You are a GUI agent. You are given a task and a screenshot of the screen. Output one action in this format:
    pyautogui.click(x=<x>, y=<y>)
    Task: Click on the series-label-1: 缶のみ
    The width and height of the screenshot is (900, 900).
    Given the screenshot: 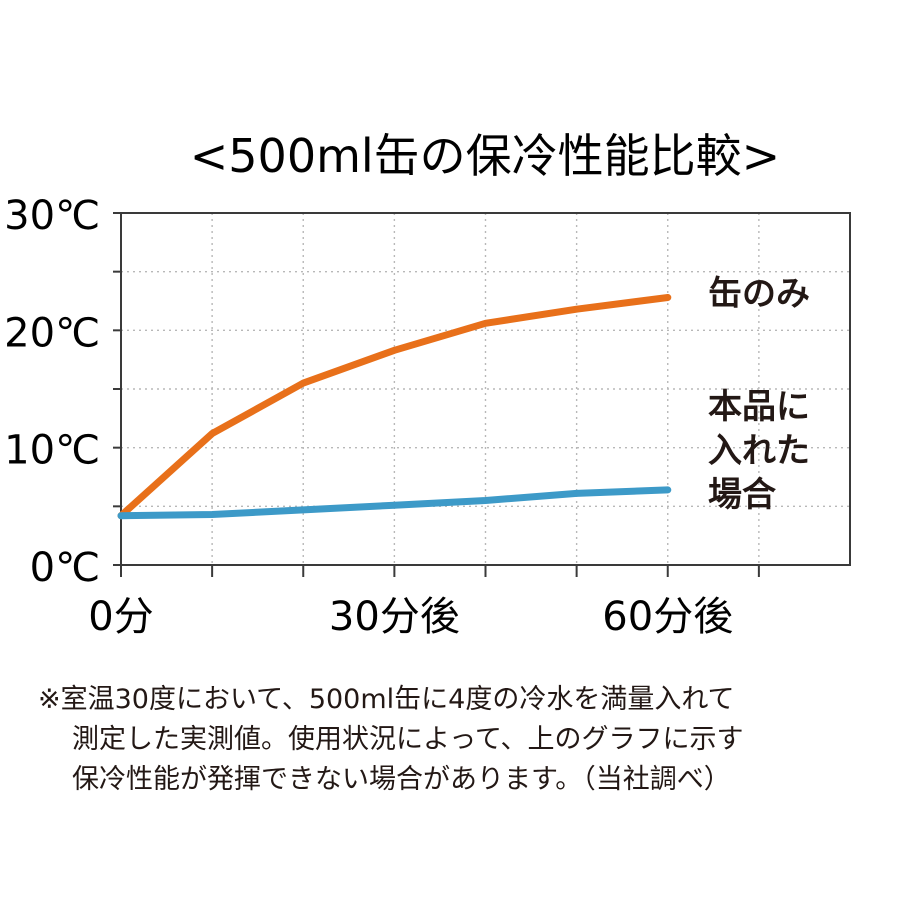 What is the action you would take?
    pyautogui.click(x=759, y=294)
    